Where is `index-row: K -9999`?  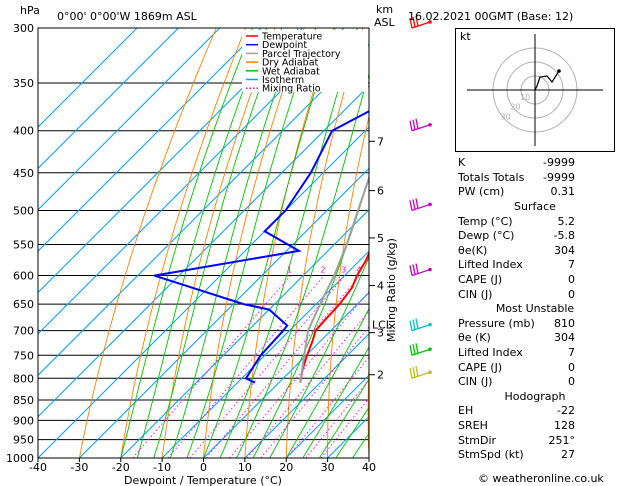
index-row: K -9999 is located at coordinates (535, 163).